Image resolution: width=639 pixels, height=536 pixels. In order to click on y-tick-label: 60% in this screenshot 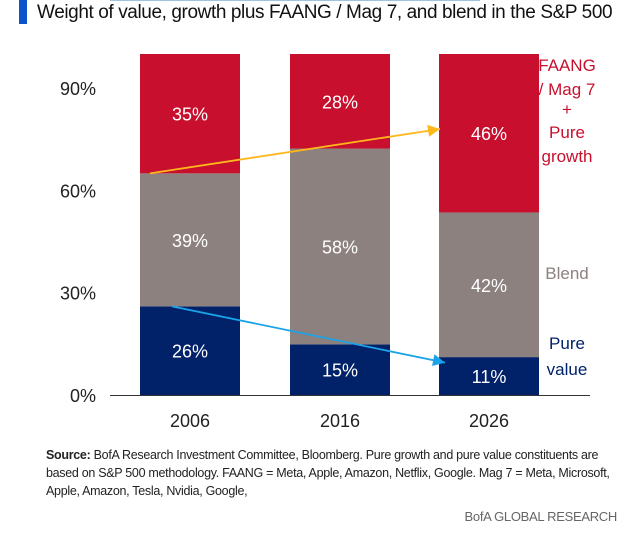, I will do `click(78, 191)`.